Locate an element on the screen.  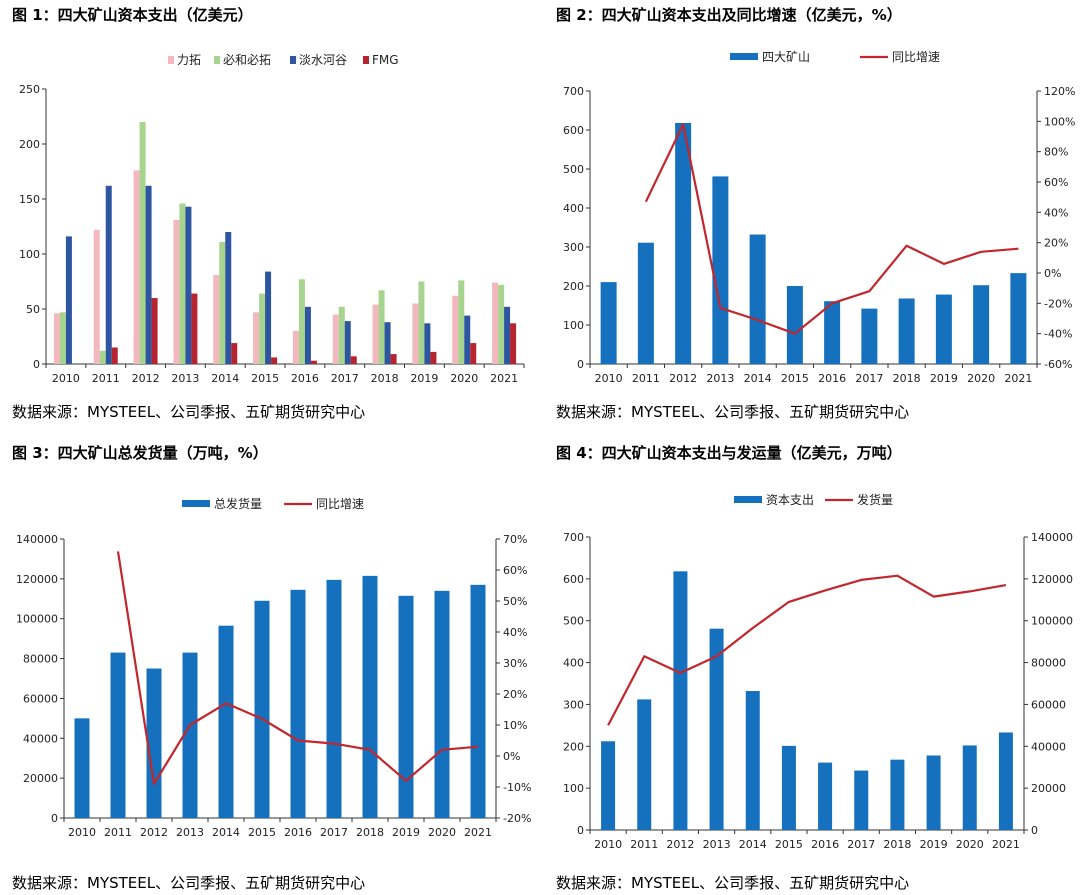
y-tick-label-left: 300 is located at coordinates (573, 247).